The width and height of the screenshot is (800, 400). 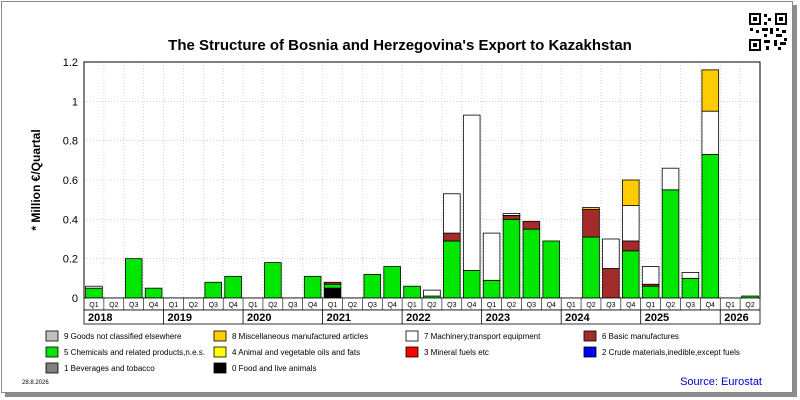 I want to click on y-tick-label: 1, so click(x=75, y=102).